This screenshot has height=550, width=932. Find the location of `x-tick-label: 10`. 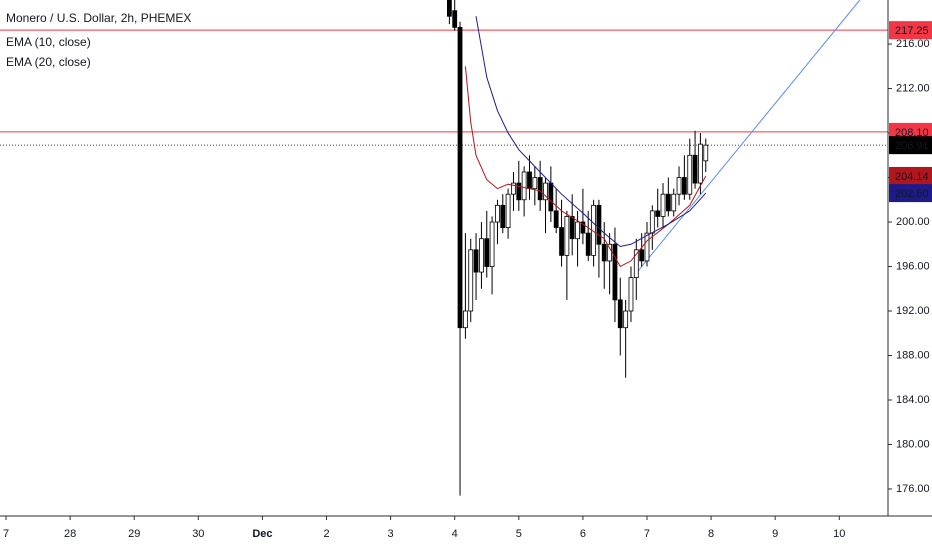

x-tick-label: 10 is located at coordinates (839, 534).